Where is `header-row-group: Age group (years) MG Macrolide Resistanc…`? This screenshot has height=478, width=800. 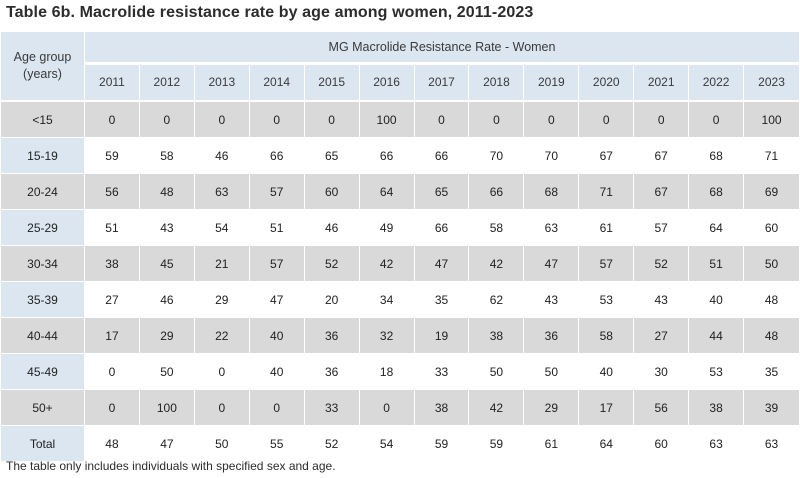
header-row-group: Age group (years) MG Macrolide Resistanc… is located at coordinates (400, 67).